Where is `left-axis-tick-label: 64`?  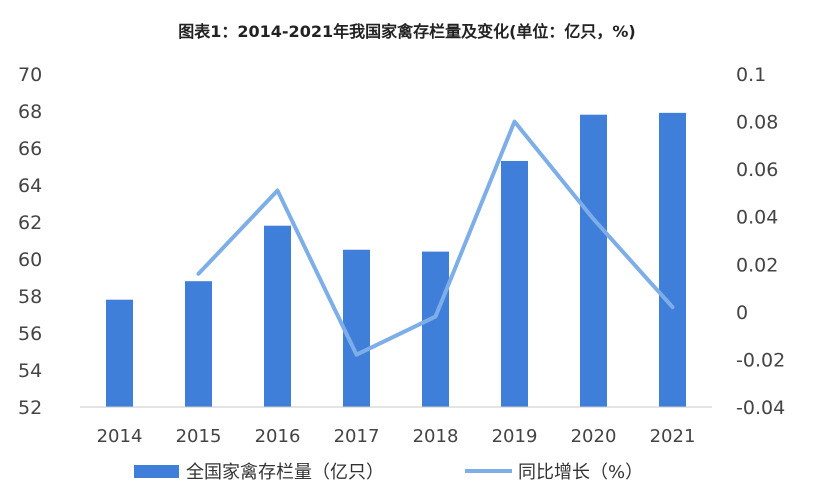 left-axis-tick-label: 64 is located at coordinates (30, 186).